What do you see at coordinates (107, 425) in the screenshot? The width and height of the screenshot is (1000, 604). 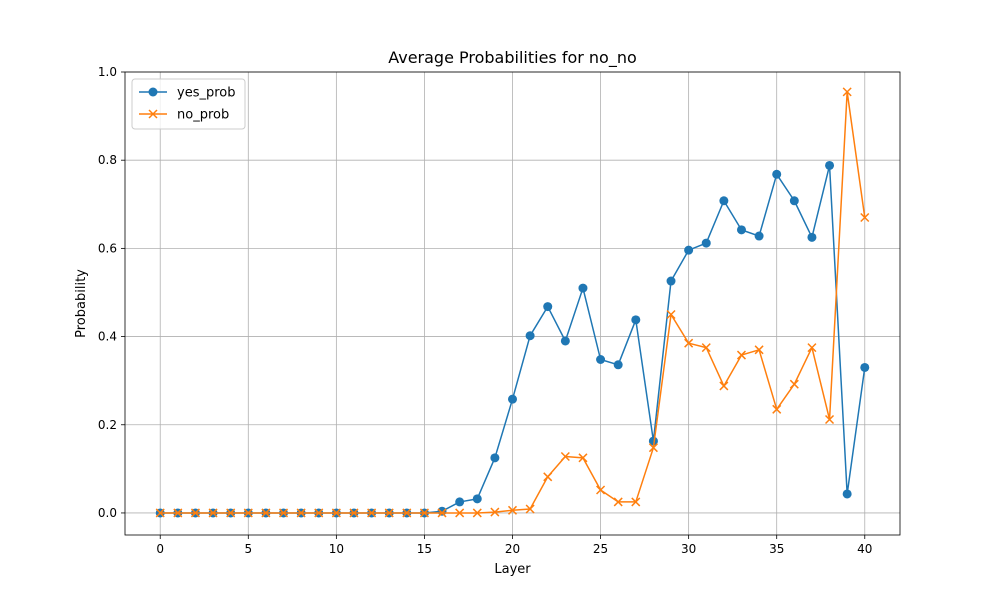 I see `y-tick-label: 0.2` at bounding box center [107, 425].